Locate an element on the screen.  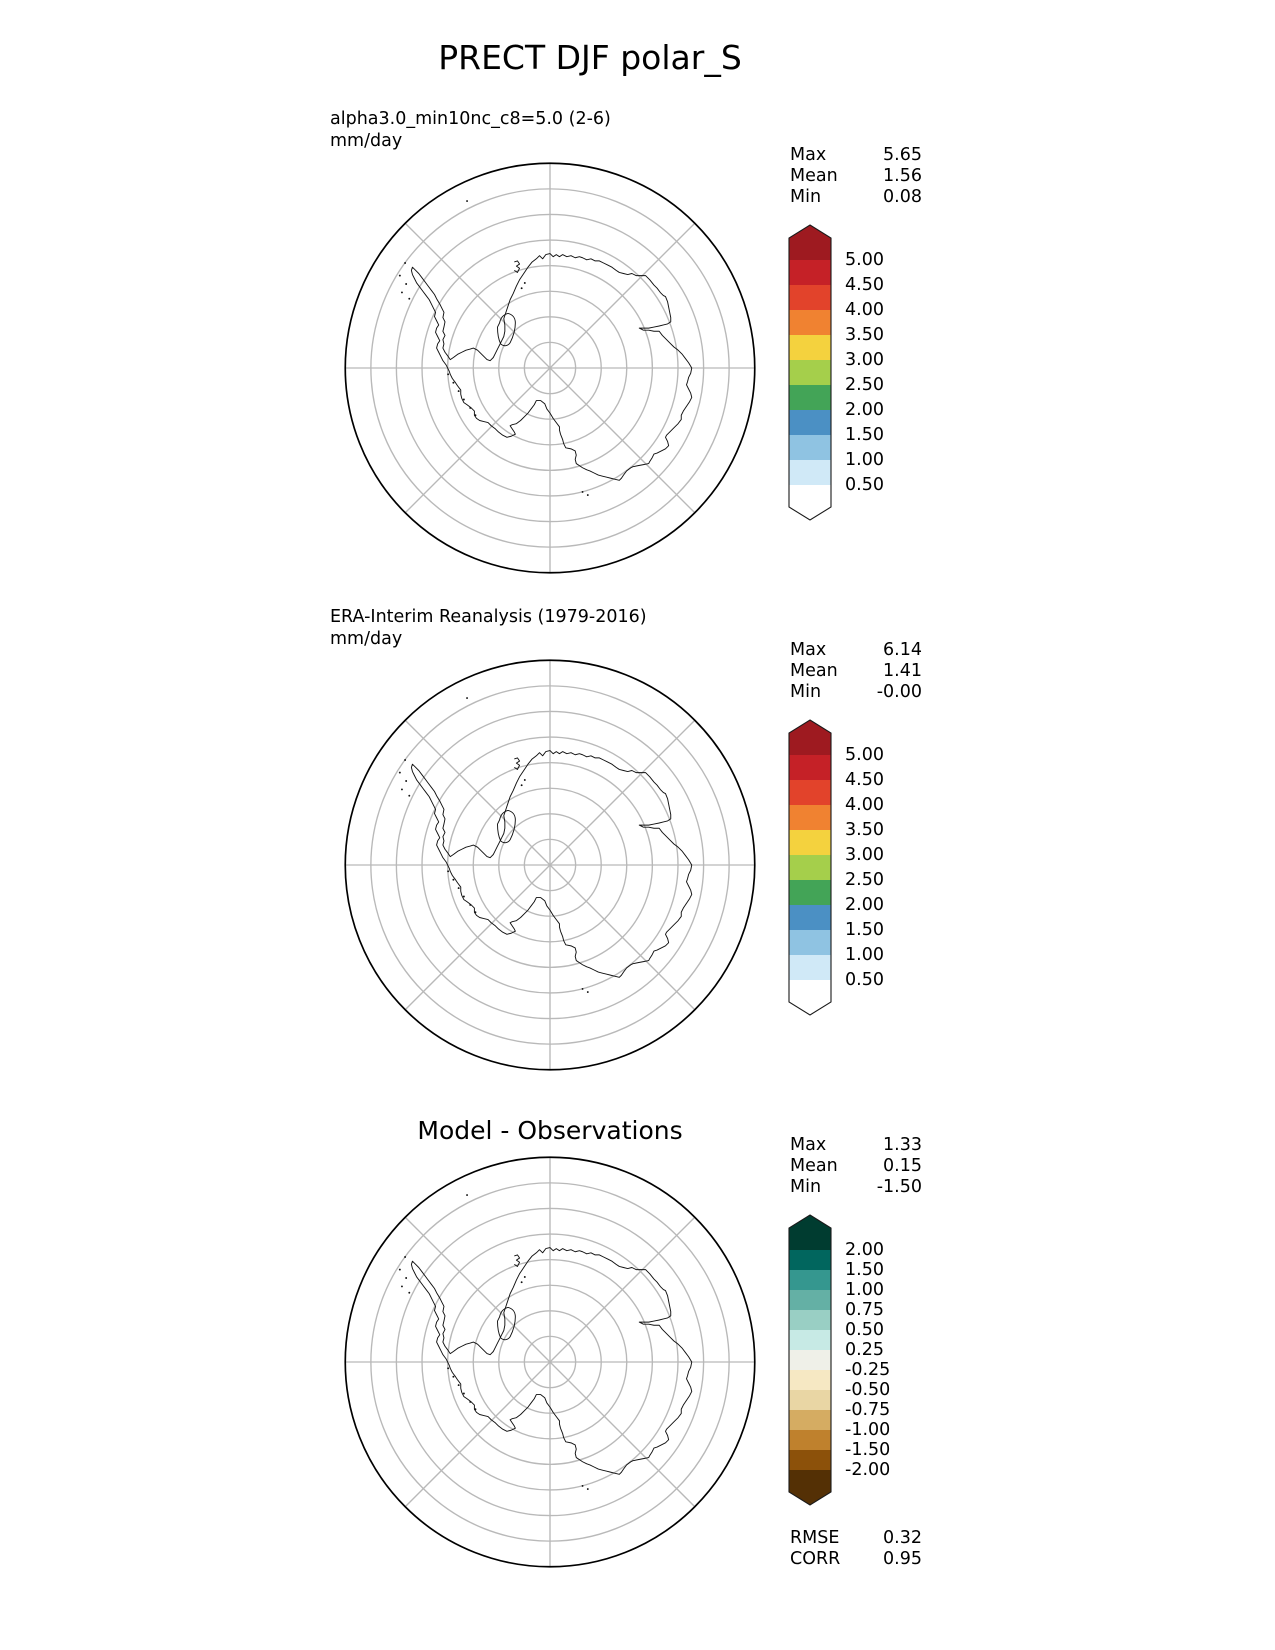
panel2-subtitle-line1: ERA-Interim Reanalysis (1979-2016) is located at coordinates (488, 617).